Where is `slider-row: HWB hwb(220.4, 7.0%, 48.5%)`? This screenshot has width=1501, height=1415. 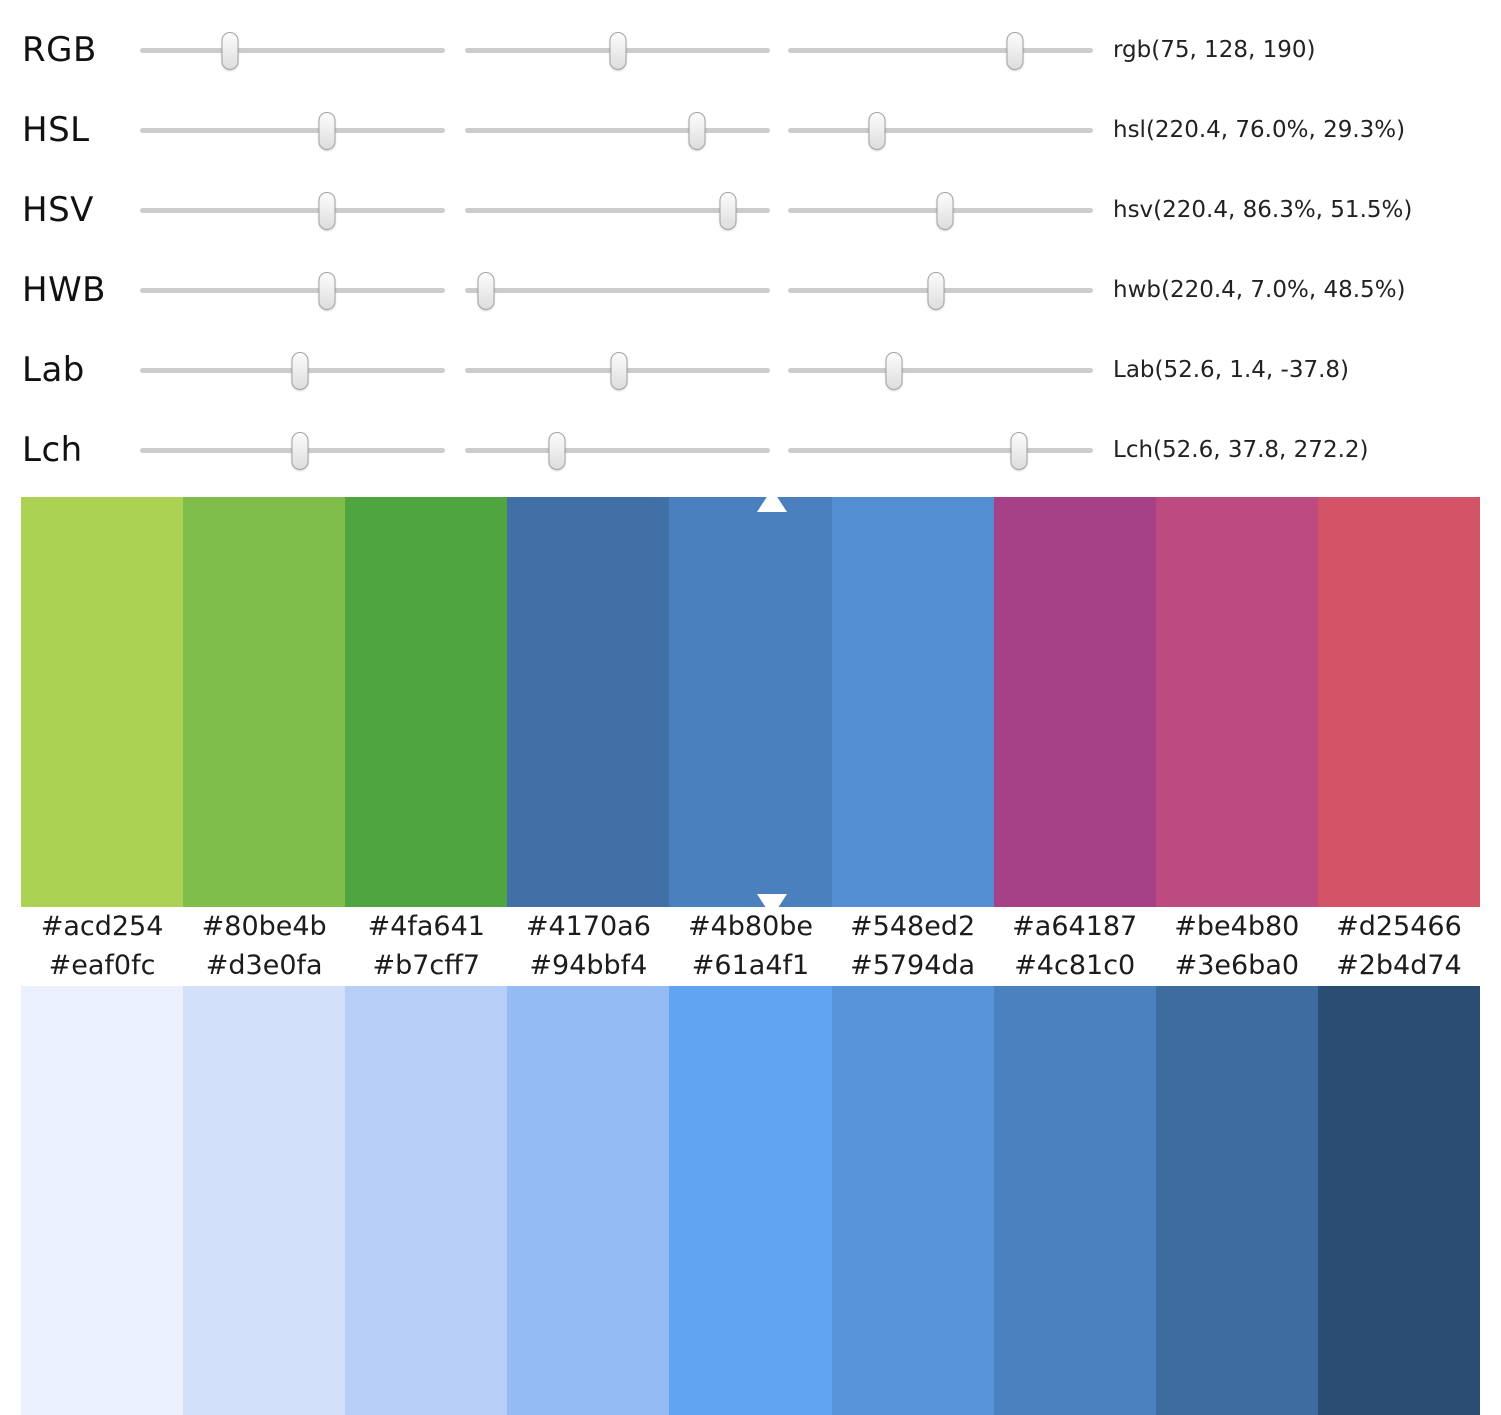
slider-row: HWB hwb(220.4, 7.0%, 48.5%) is located at coordinates (750, 290).